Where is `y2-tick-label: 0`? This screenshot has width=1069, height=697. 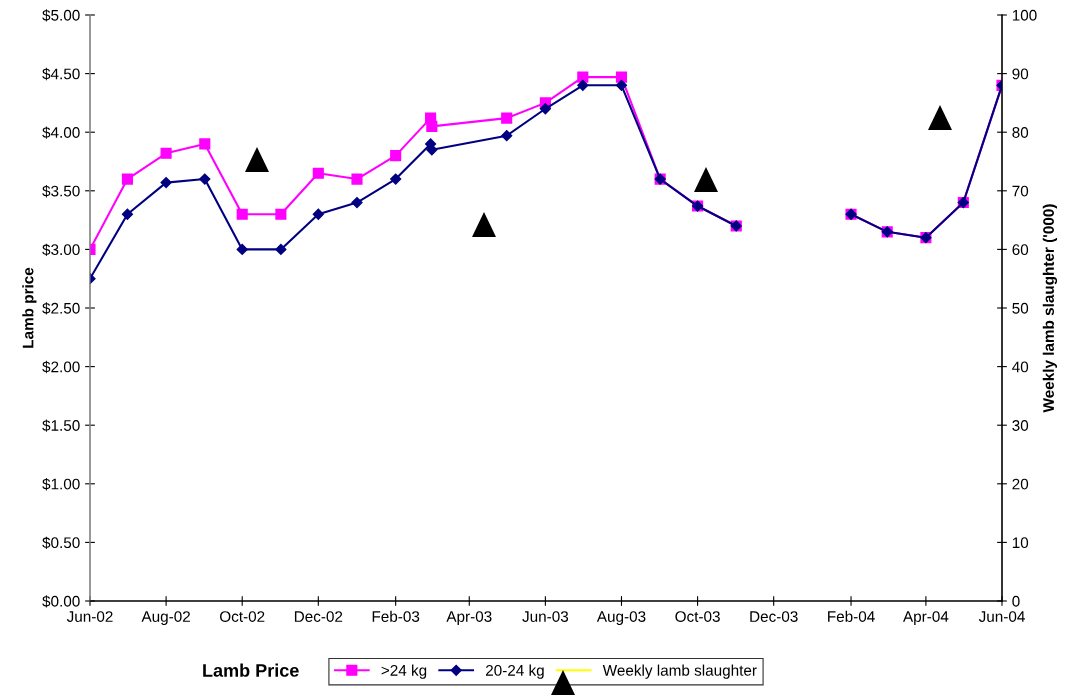 y2-tick-label: 0 is located at coordinates (1016, 601).